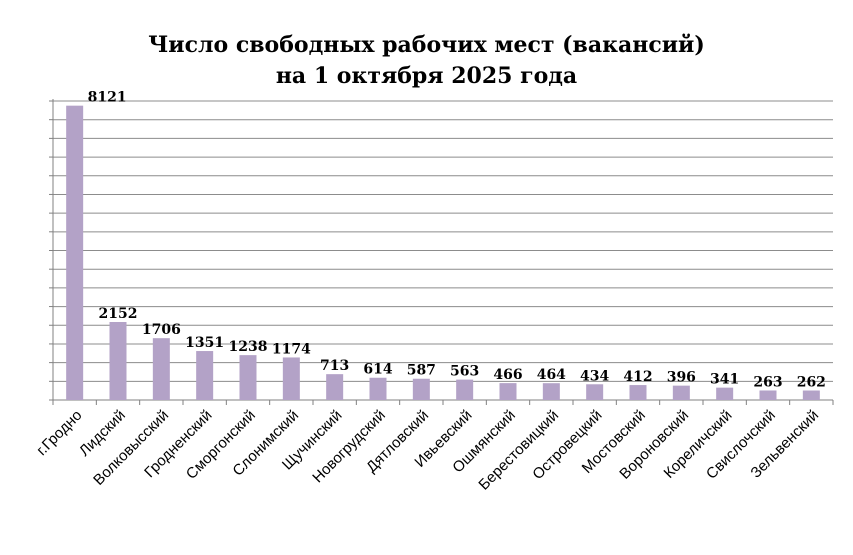 The width and height of the screenshot is (853, 555). Describe the element at coordinates (464, 372) in the screenshot. I see `data-label: 563` at that location.